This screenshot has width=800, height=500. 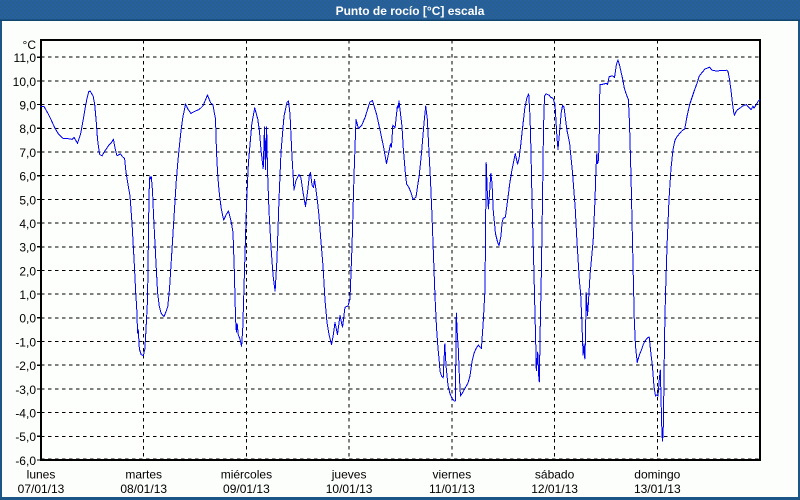 I want to click on svg-text: -2,0, so click(x=25, y=366).